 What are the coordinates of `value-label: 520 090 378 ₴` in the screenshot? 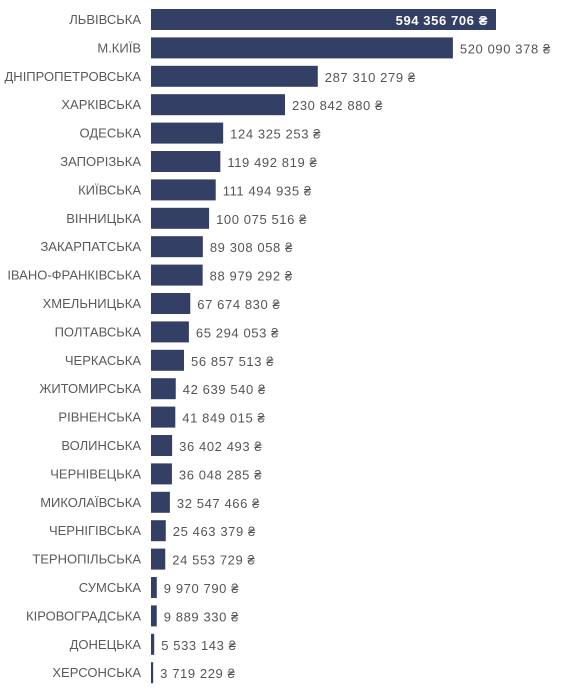 It's located at (505, 48).